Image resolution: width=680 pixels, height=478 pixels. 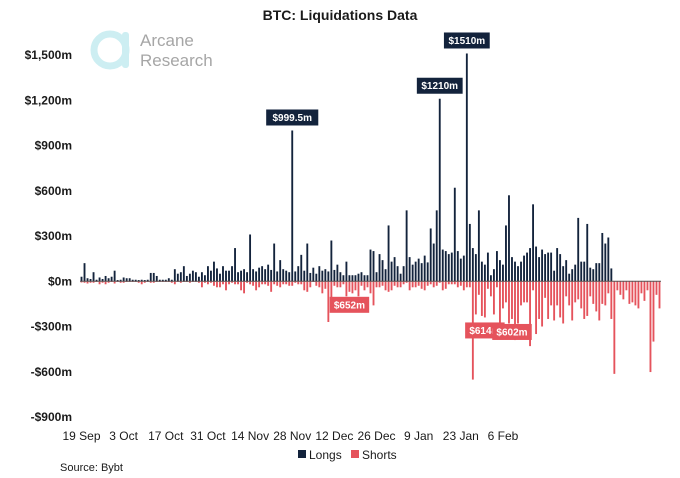 I want to click on x-tick-label: 12 Dec, so click(x=334, y=436).